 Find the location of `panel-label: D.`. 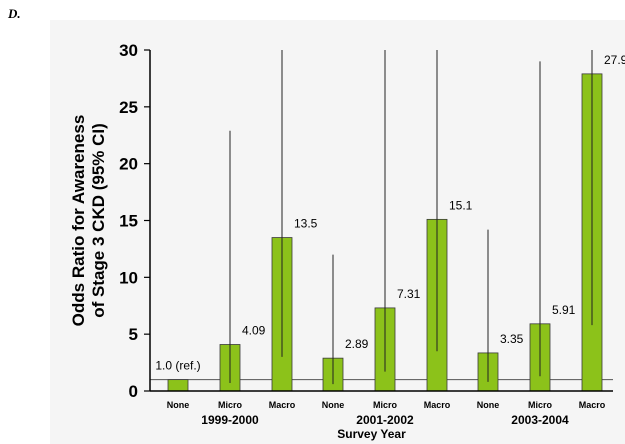

panel-label: D. is located at coordinates (14, 13).